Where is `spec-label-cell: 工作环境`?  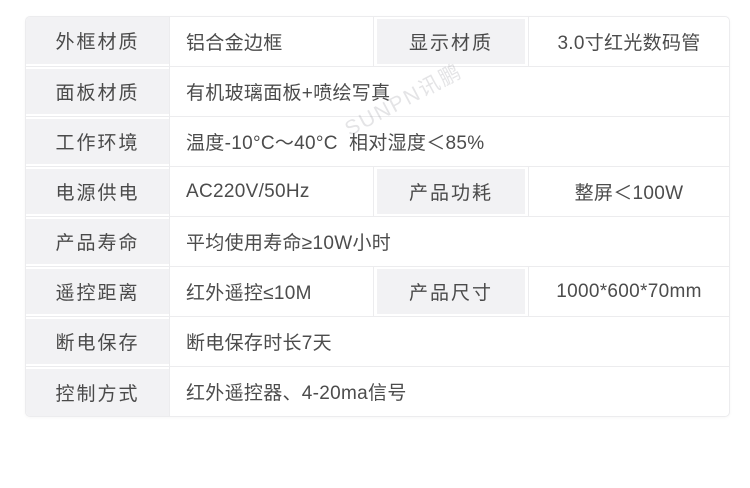
spec-label-cell: 工作环境 is located at coordinates (97, 141).